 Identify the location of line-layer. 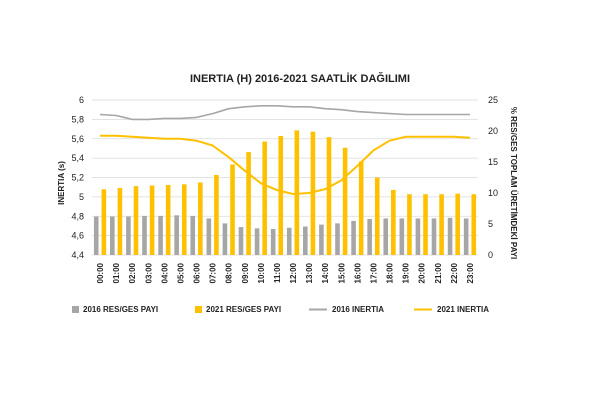
(285, 150).